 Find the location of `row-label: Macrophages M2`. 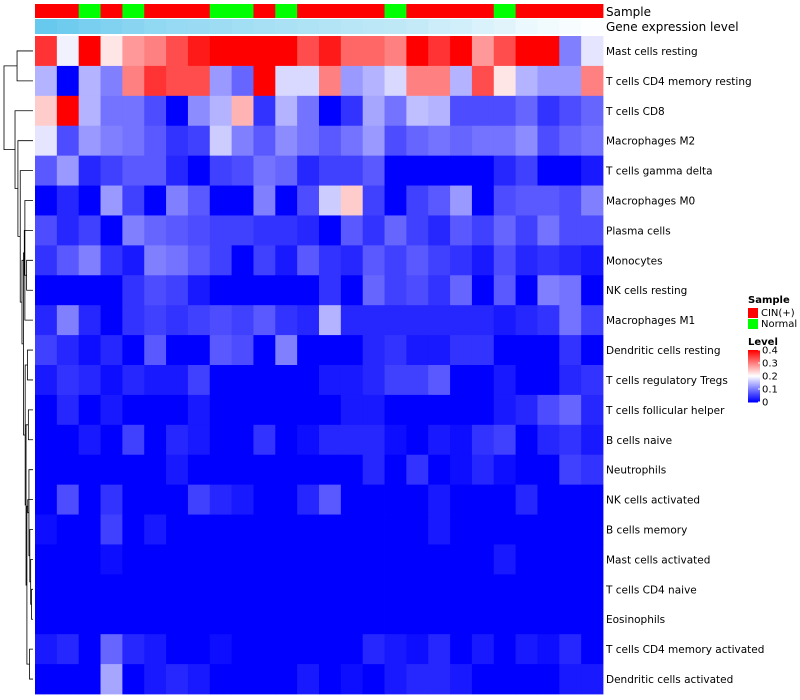

row-label: Macrophages M2 is located at coordinates (650, 142).